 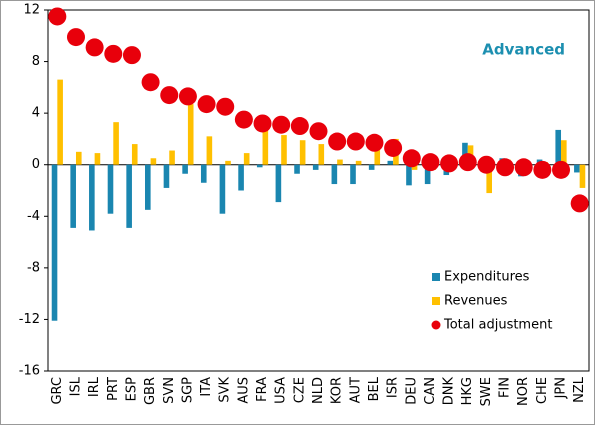 What do you see at coordinates (31, 10) in the screenshot?
I see `y-tick-label: 12` at bounding box center [31, 10].